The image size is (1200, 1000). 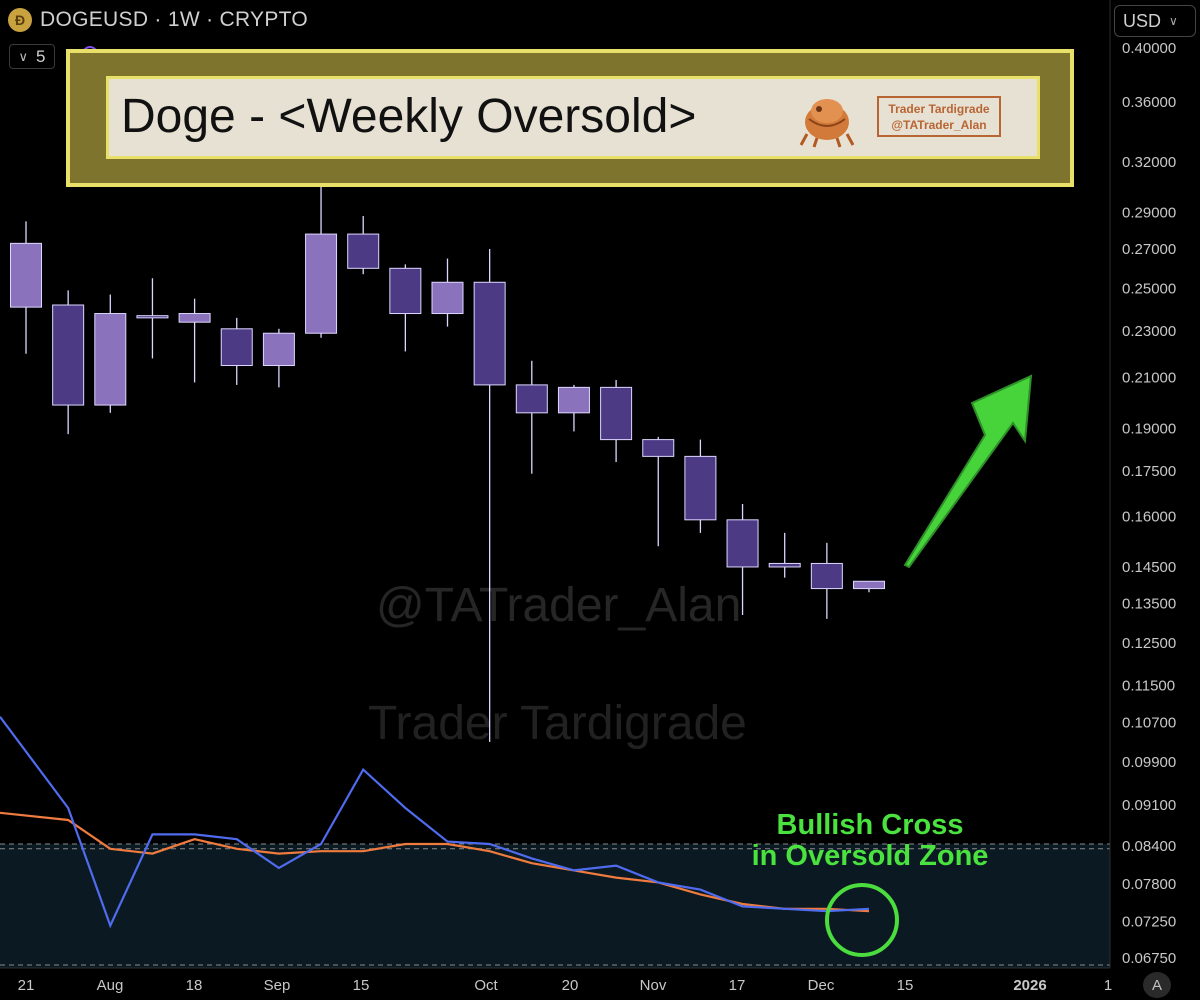 I want to click on symbol-header: Ð DOGEUSD · 1W · CRYPTO, so click(x=154, y=20).